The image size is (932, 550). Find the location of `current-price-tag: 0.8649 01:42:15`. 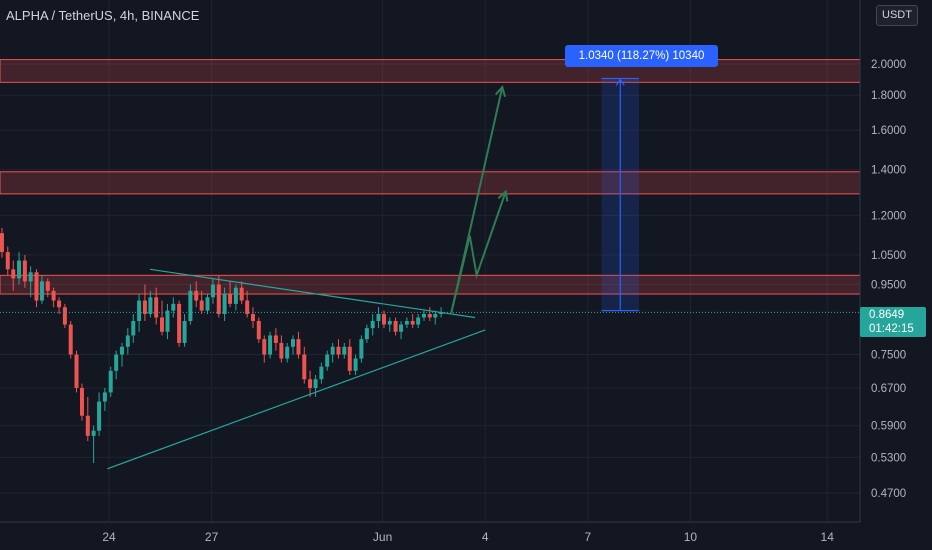

current-price-tag: 0.8649 01:42:15 is located at coordinates (893, 322).